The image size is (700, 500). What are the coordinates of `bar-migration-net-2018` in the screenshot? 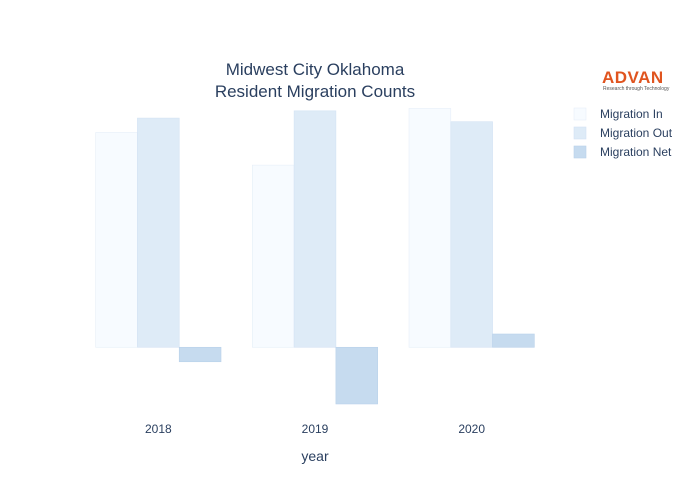 It's located at (200, 354).